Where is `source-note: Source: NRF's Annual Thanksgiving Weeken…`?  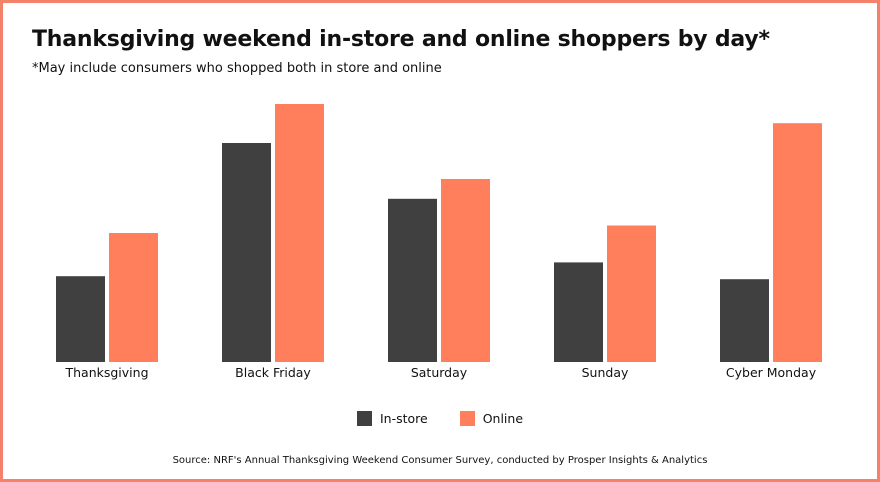 source-note: Source: NRF's Annual Thanksgiving Weeken… is located at coordinates (440, 460).